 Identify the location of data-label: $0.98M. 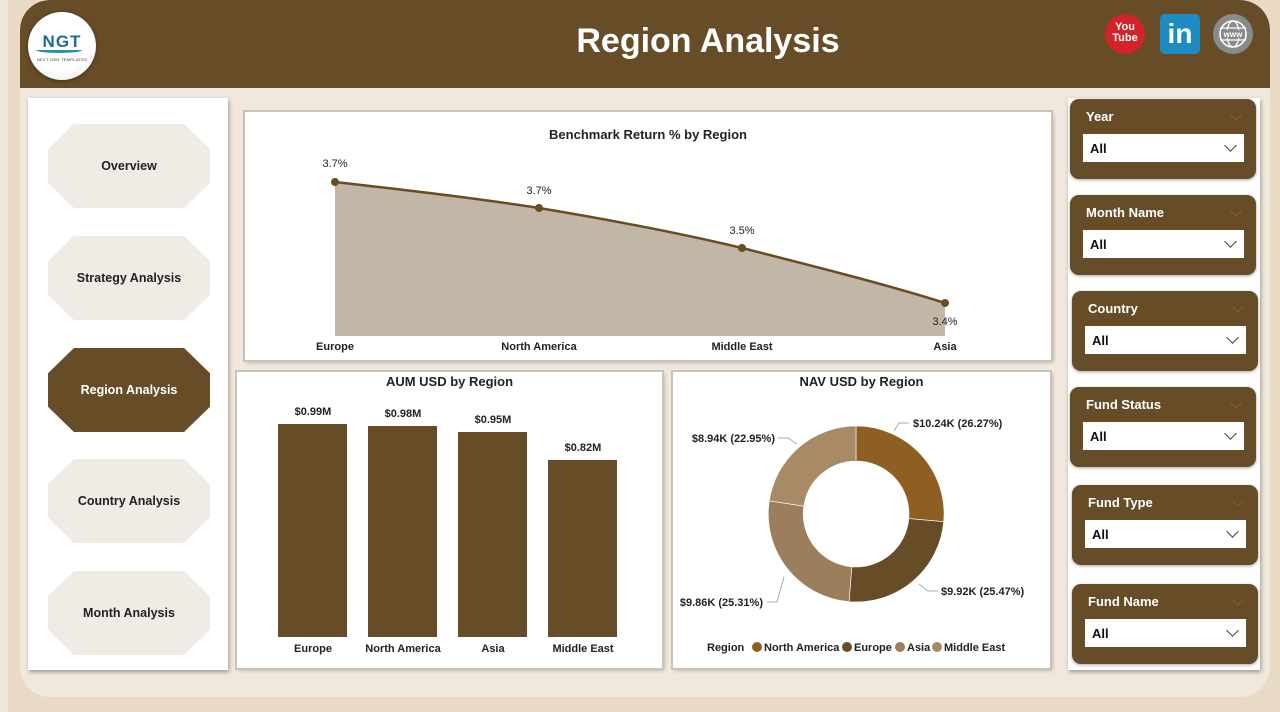
(403, 414).